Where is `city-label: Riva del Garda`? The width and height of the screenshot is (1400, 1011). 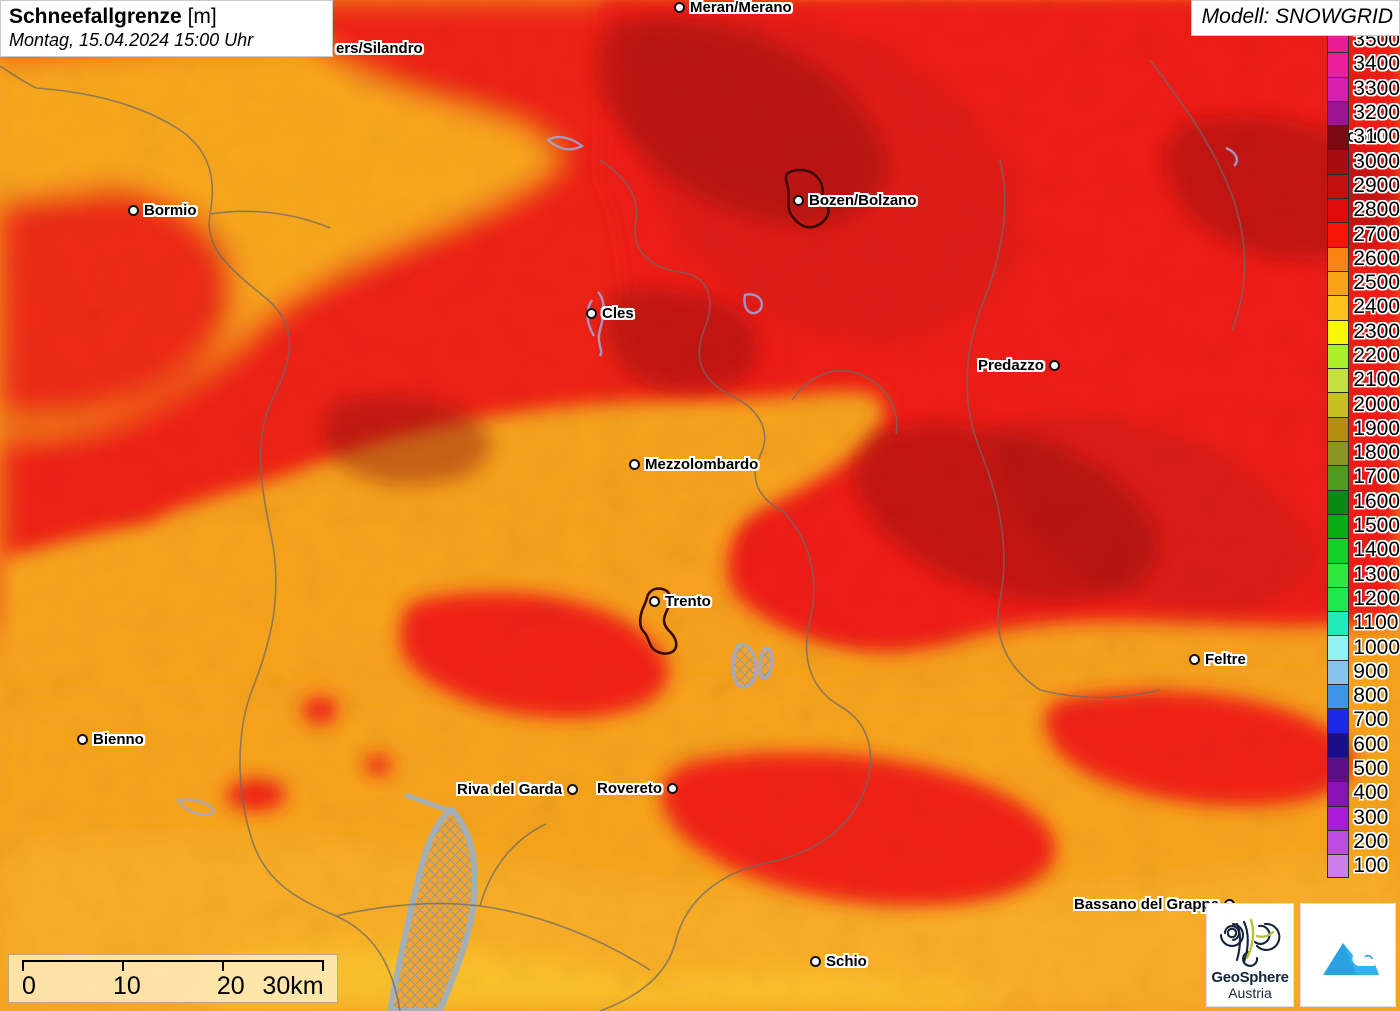 city-label: Riva del Garda is located at coordinates (510, 789).